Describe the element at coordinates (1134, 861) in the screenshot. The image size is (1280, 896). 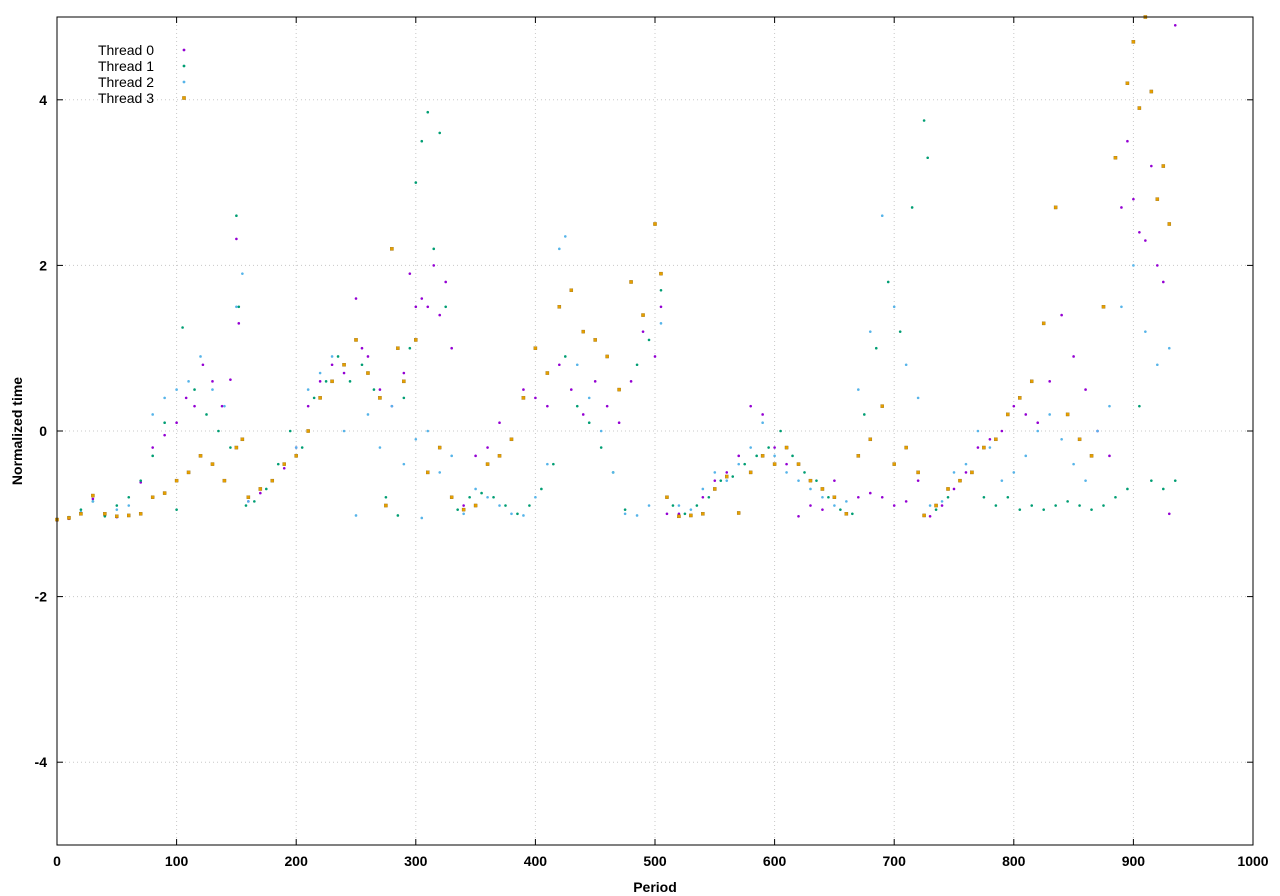
I see `x-tick-label: 900` at that location.